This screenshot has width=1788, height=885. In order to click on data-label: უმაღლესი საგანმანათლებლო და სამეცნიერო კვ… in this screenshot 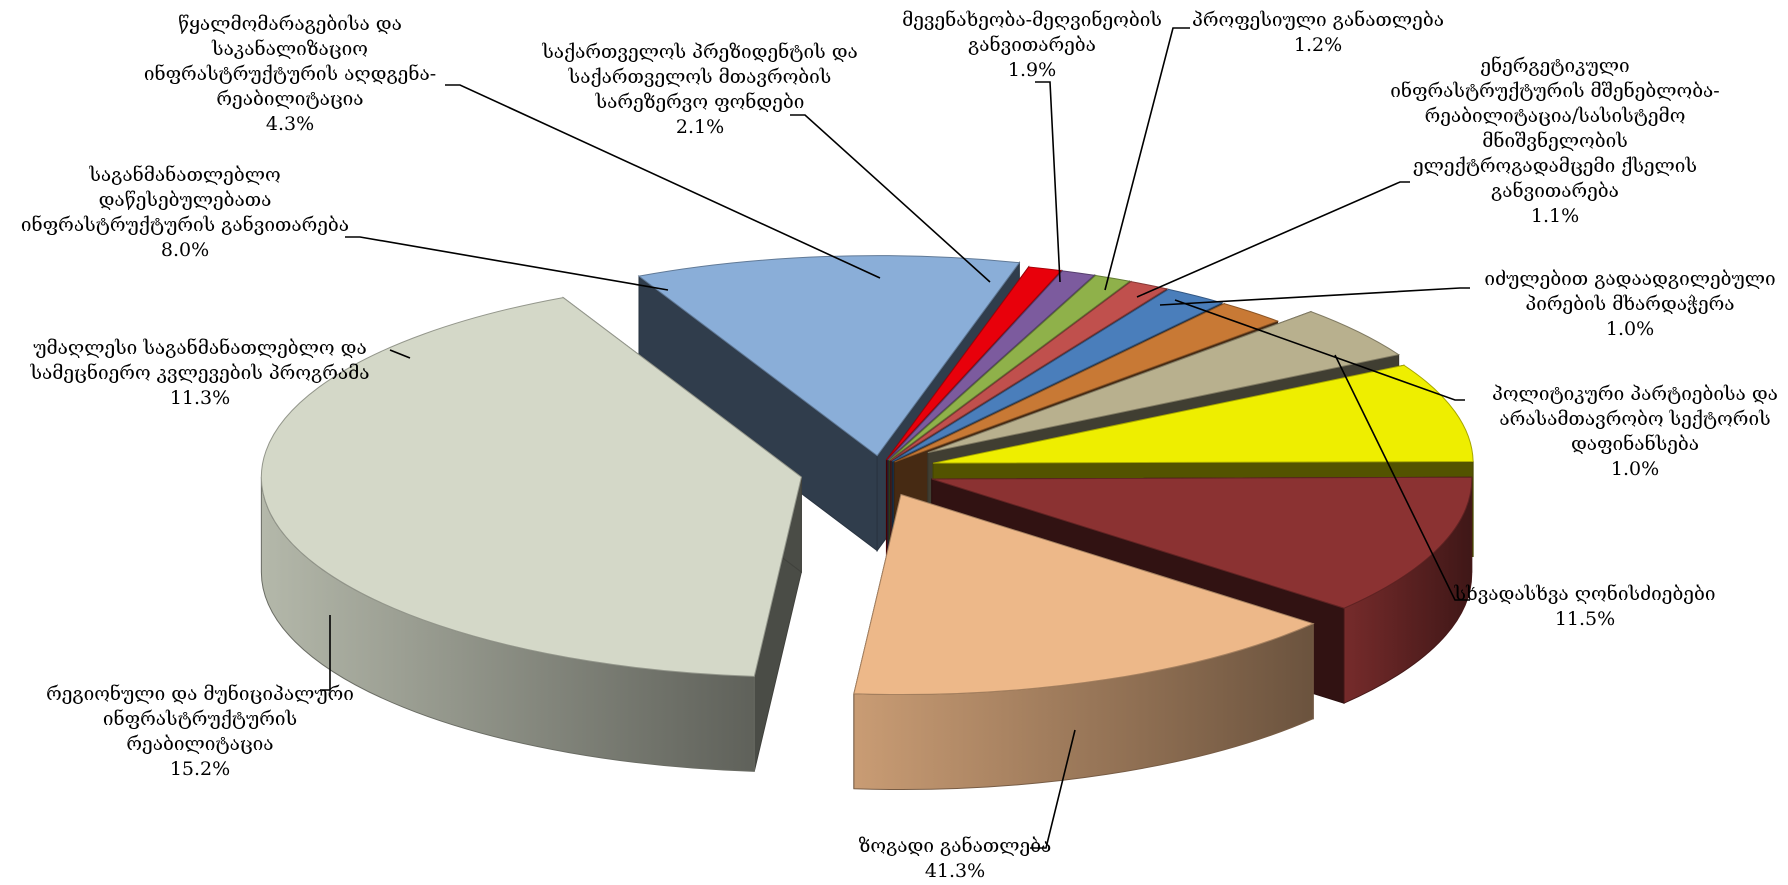, I will do `click(199, 373)`.